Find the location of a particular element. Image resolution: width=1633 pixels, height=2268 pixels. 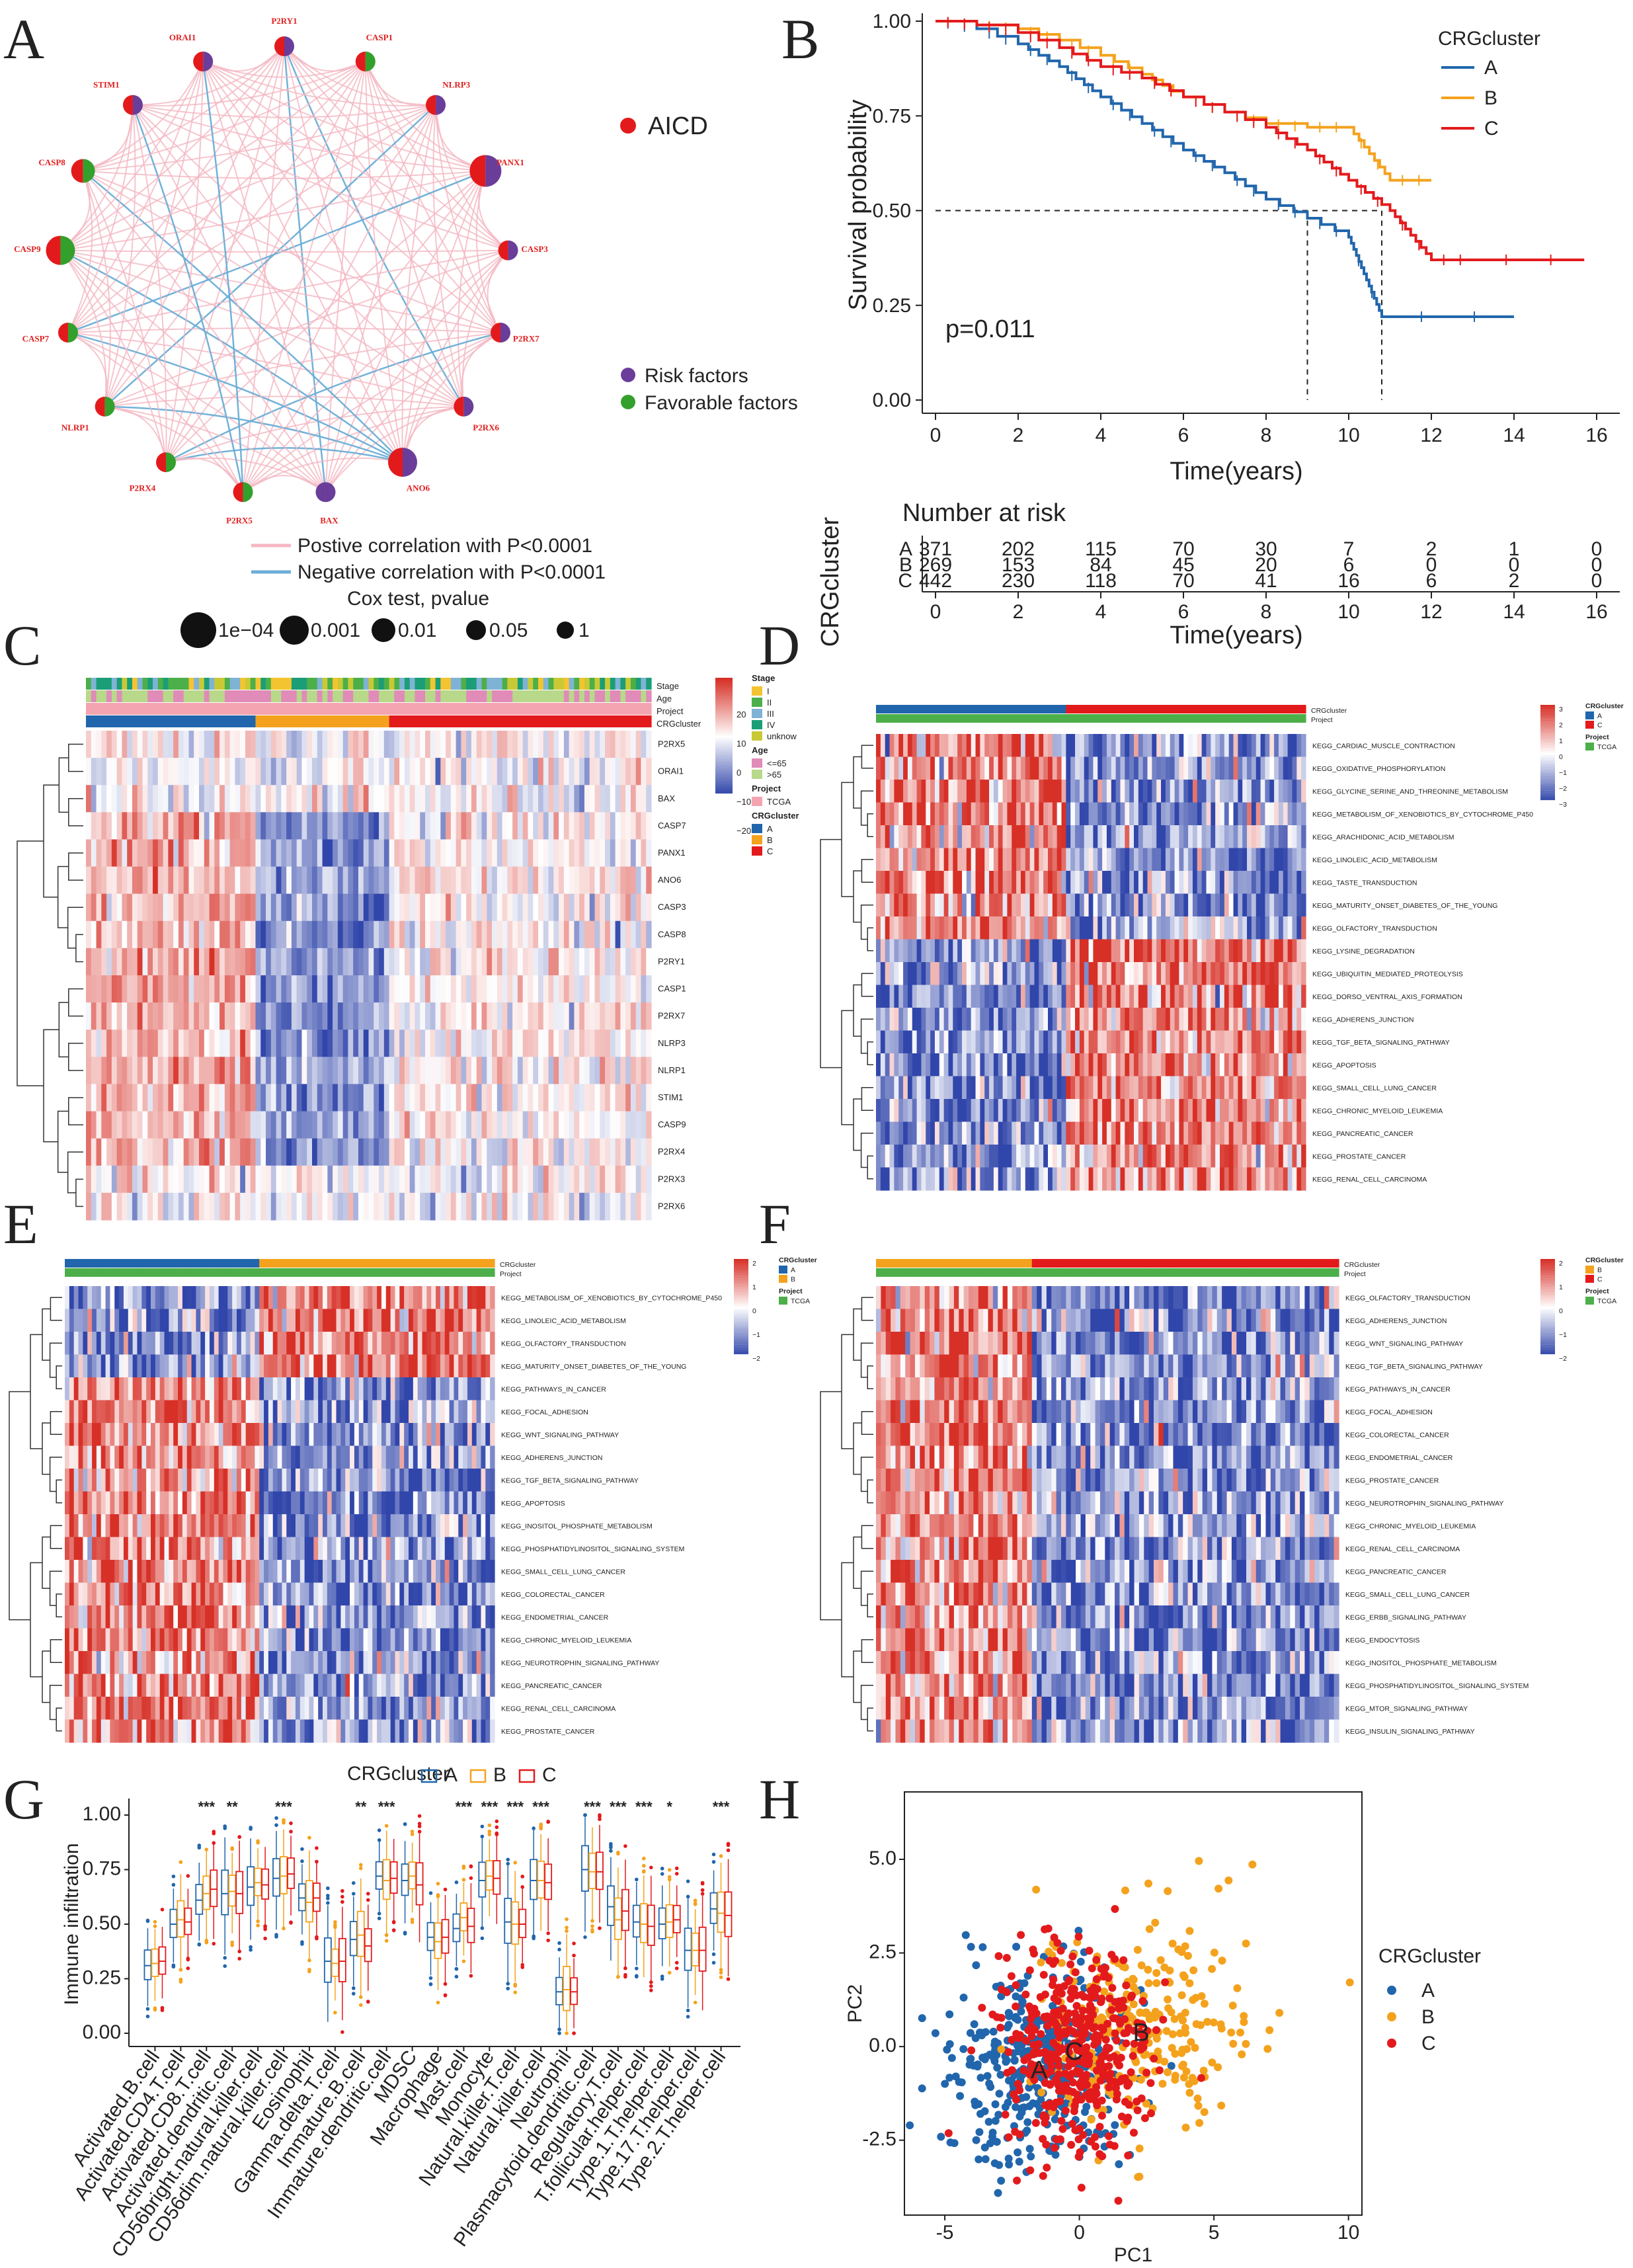

node-aicd-half is located at coordinates (477, 171).